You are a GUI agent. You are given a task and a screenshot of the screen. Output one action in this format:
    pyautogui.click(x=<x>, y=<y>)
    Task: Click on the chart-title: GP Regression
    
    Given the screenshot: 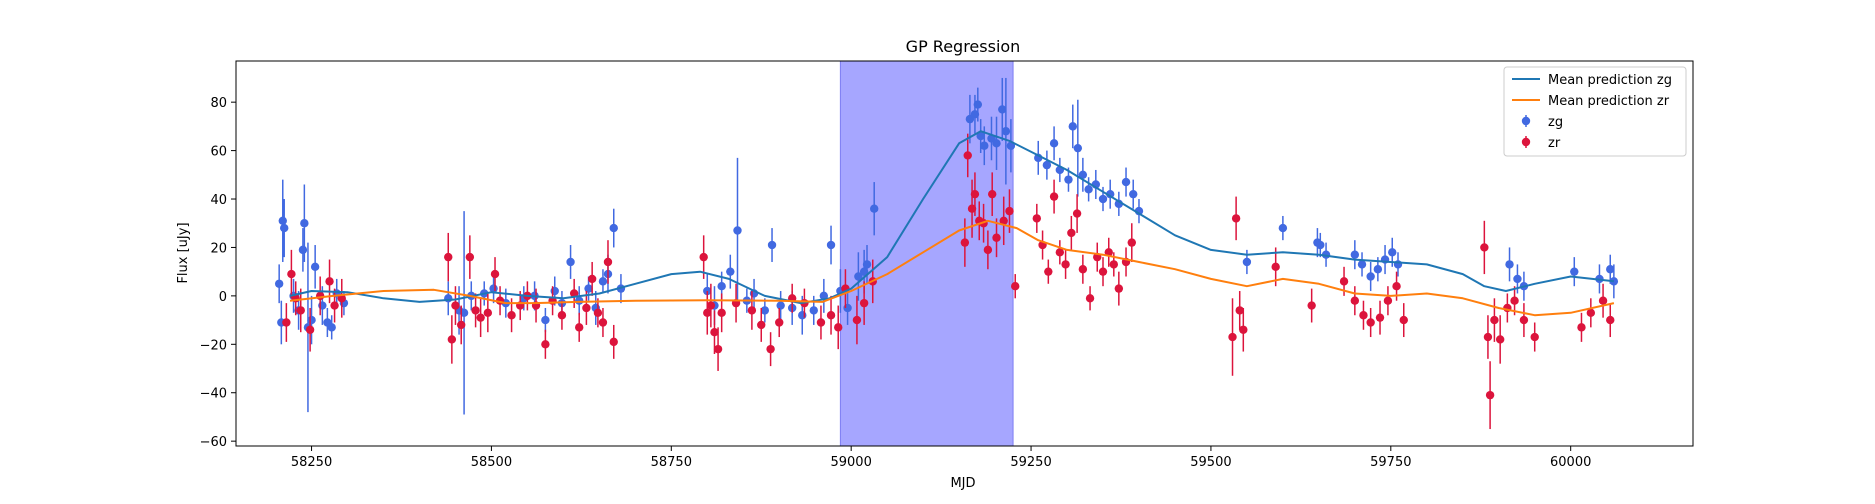 What is the action you would take?
    pyautogui.click(x=963, y=46)
    